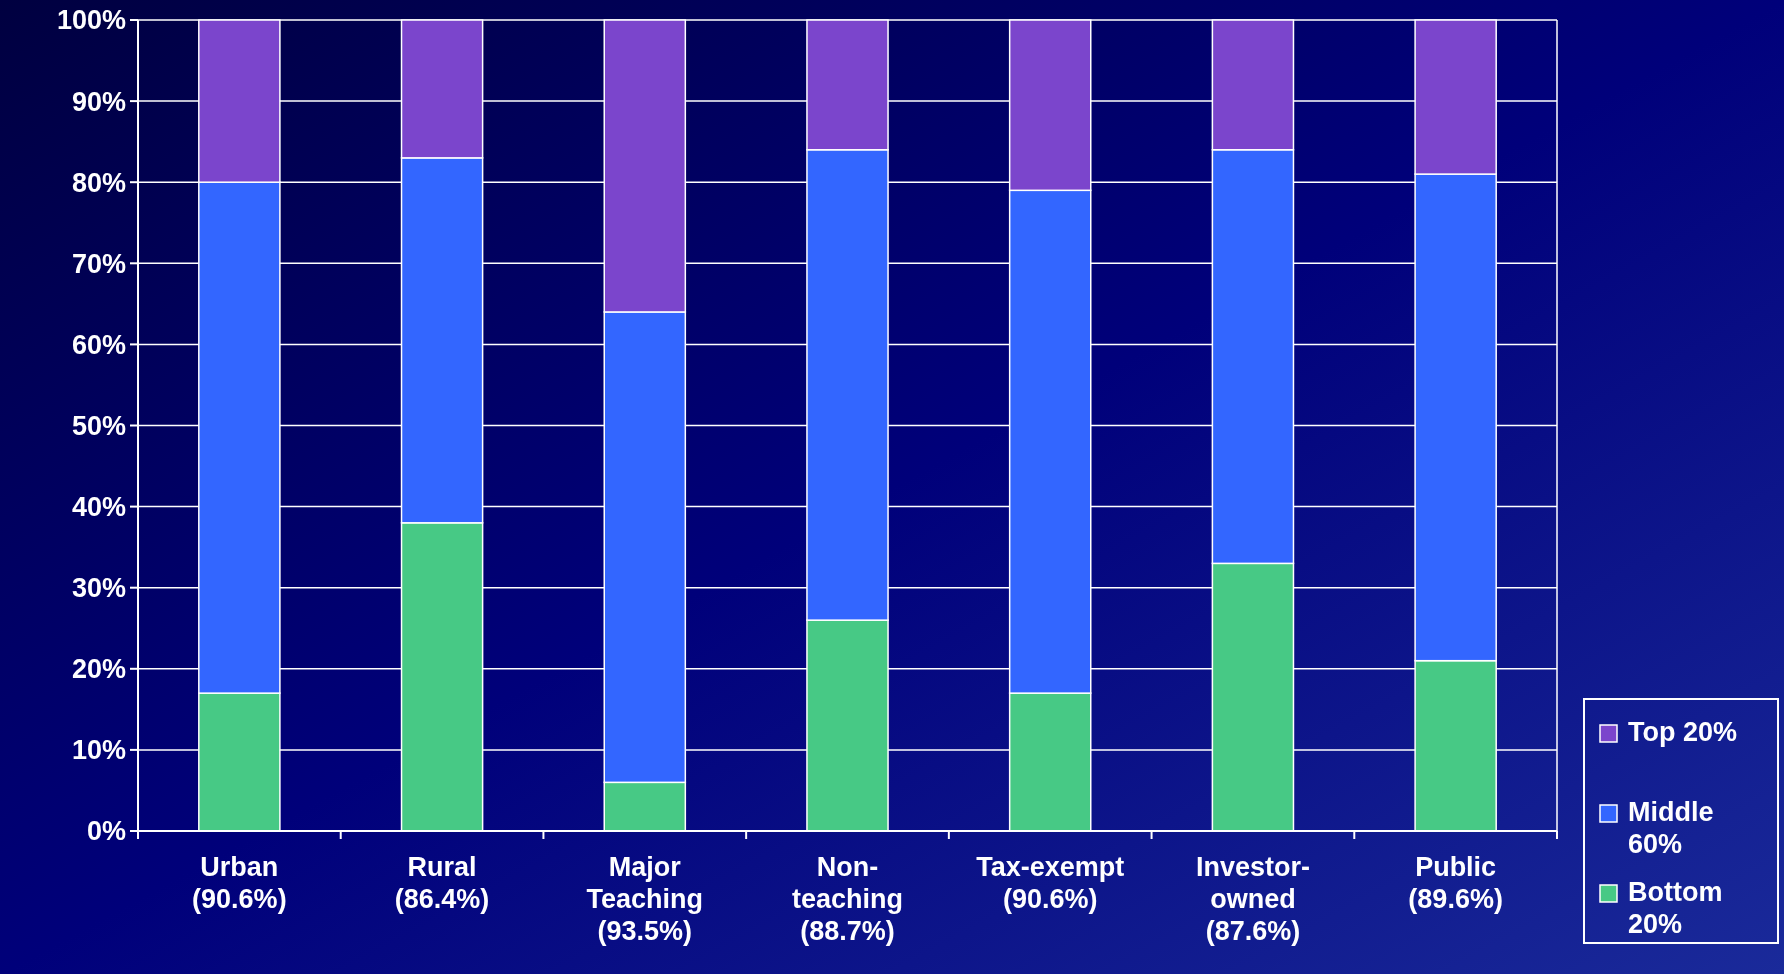 The height and width of the screenshot is (974, 1784). Describe the element at coordinates (98, 750) in the screenshot. I see `y-tick-label: 10%` at that location.